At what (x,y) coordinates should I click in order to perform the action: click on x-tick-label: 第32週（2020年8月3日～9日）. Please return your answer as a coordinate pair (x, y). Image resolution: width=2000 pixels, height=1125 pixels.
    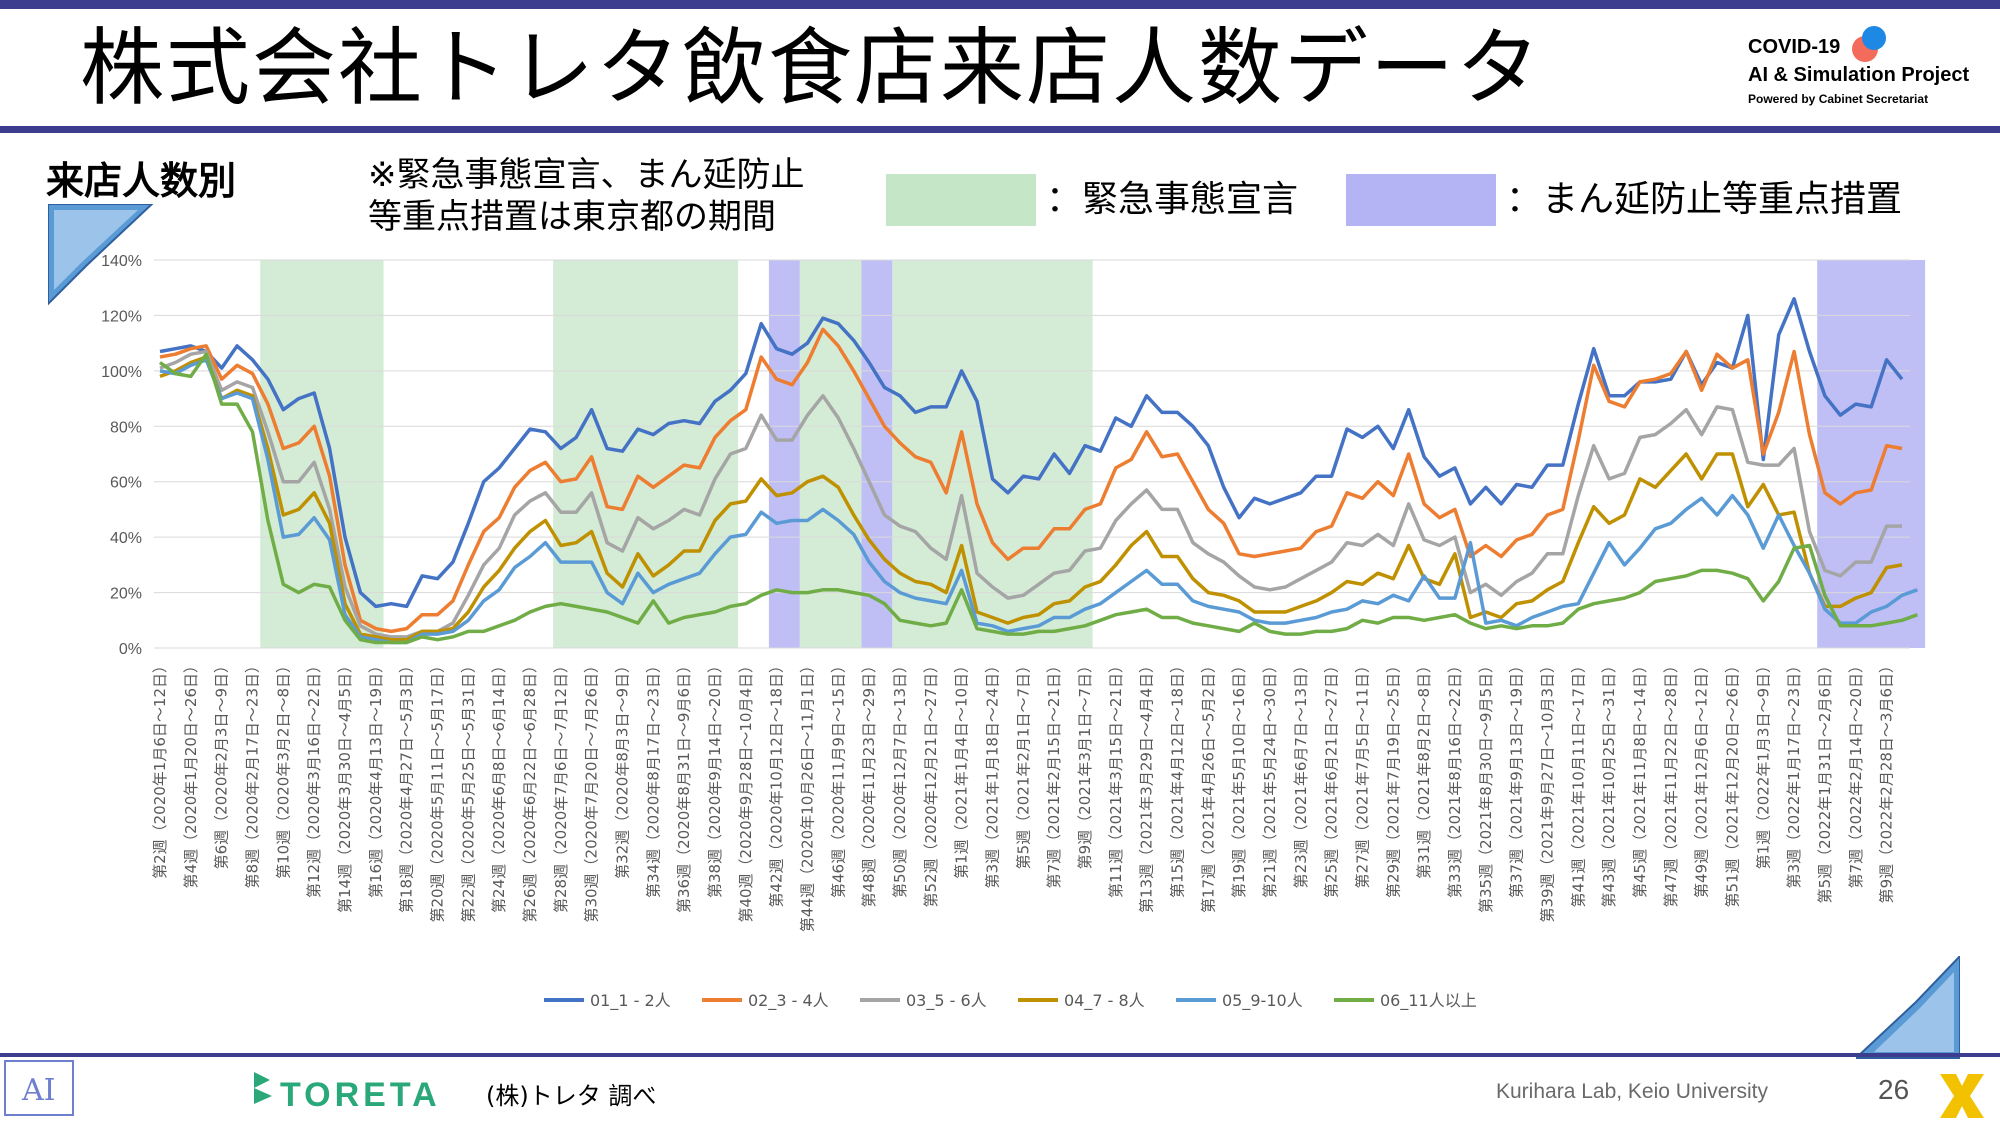
    Looking at the image, I should click on (622, 768).